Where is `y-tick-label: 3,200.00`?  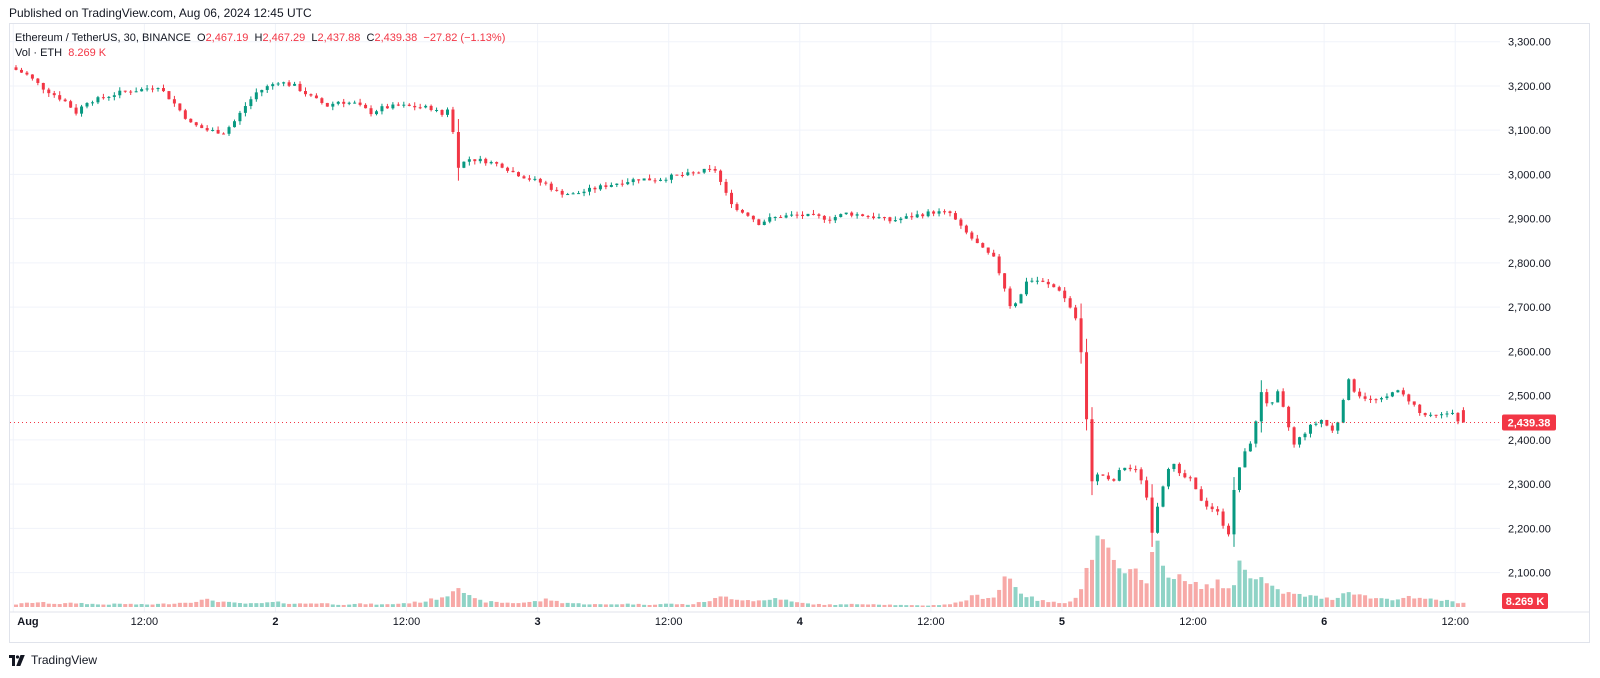
y-tick-label: 3,200.00 is located at coordinates (1529, 87).